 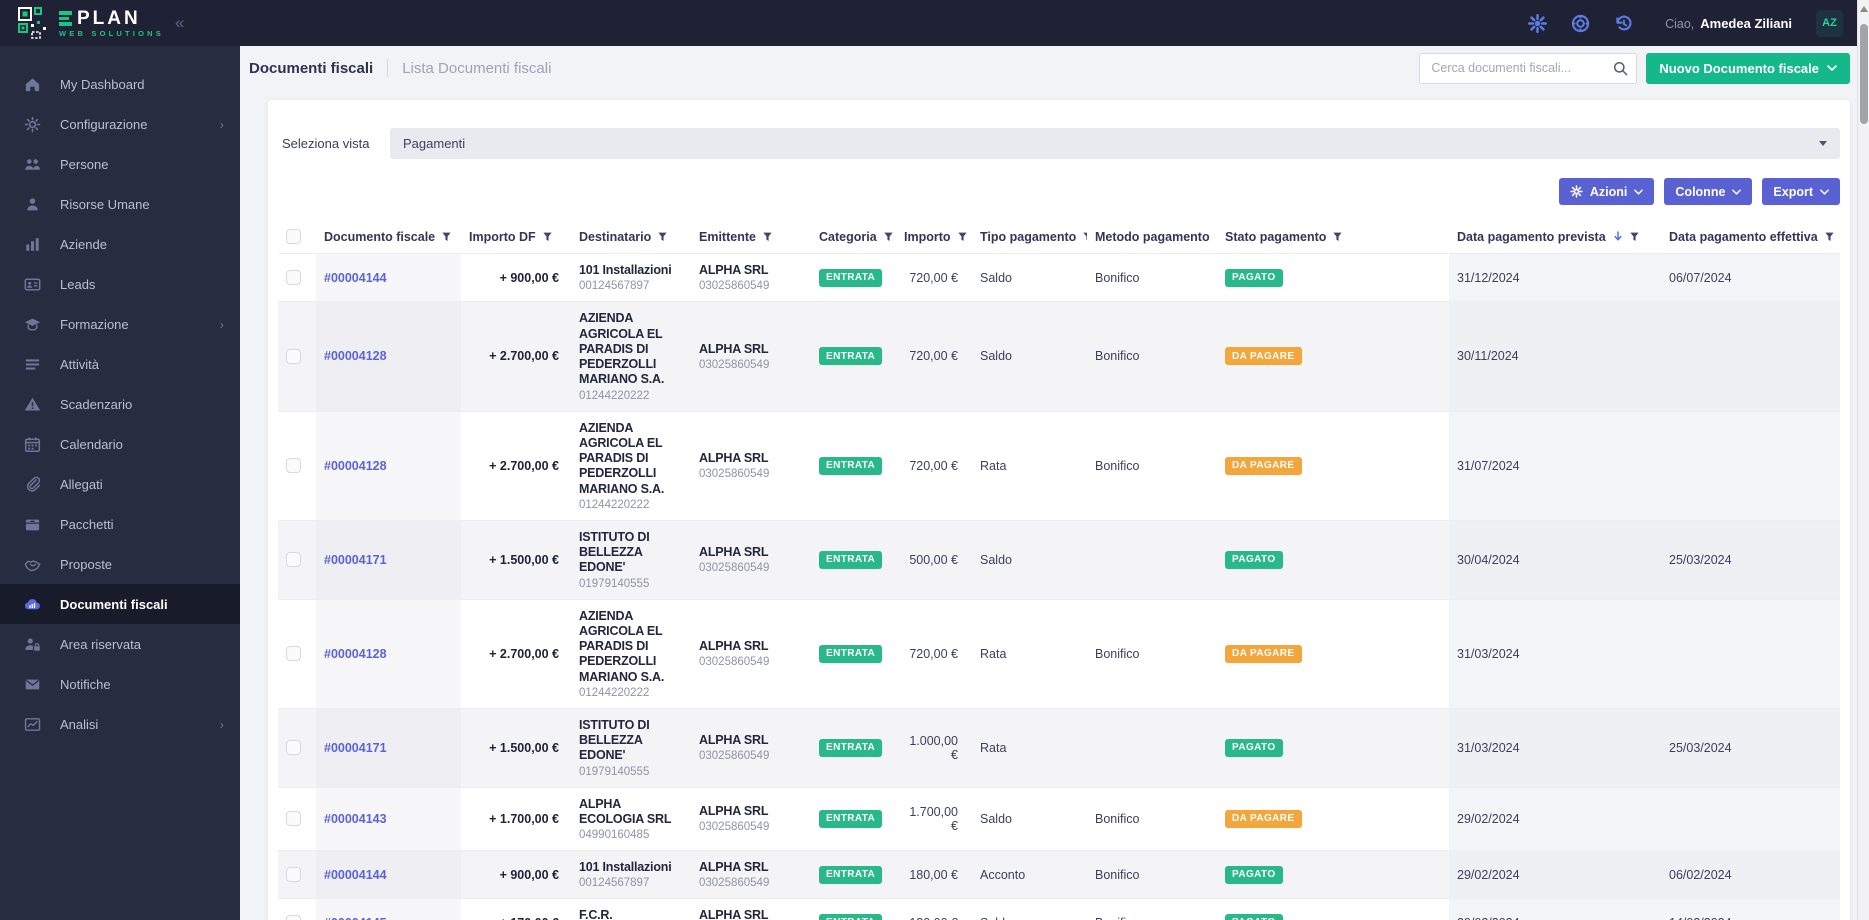 I want to click on settings-burst-icon, so click(x=1538, y=23).